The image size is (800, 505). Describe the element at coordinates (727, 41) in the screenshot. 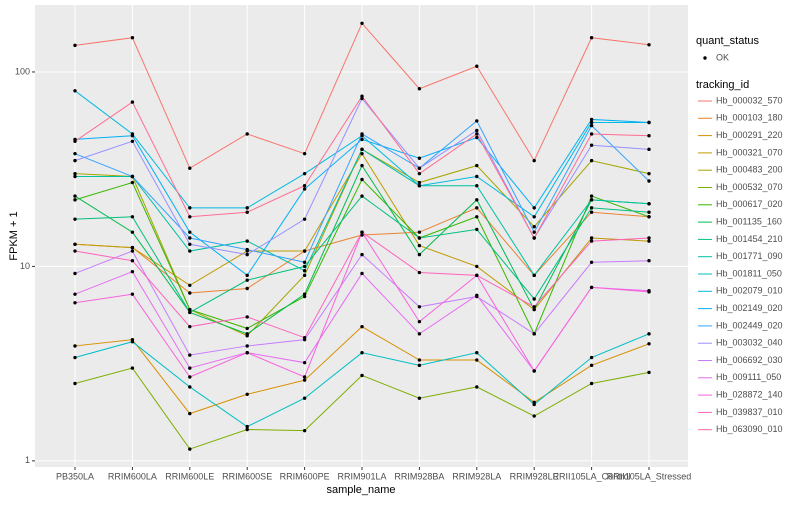

I see `point-legend-title: quant_status` at that location.